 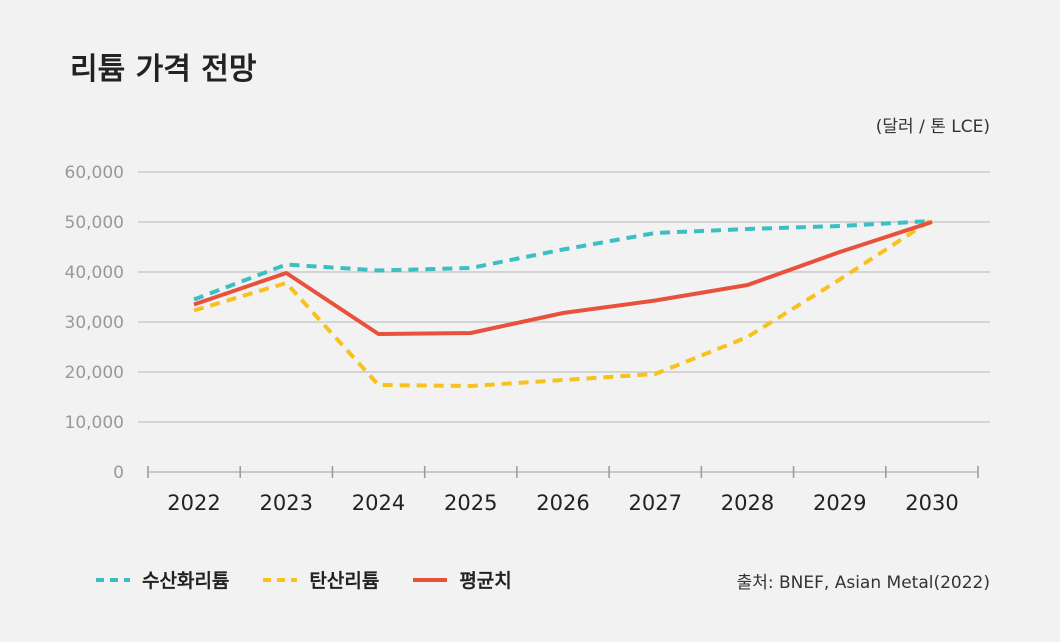 What do you see at coordinates (94, 273) in the screenshot?
I see `y-tick-label: 40,000` at bounding box center [94, 273].